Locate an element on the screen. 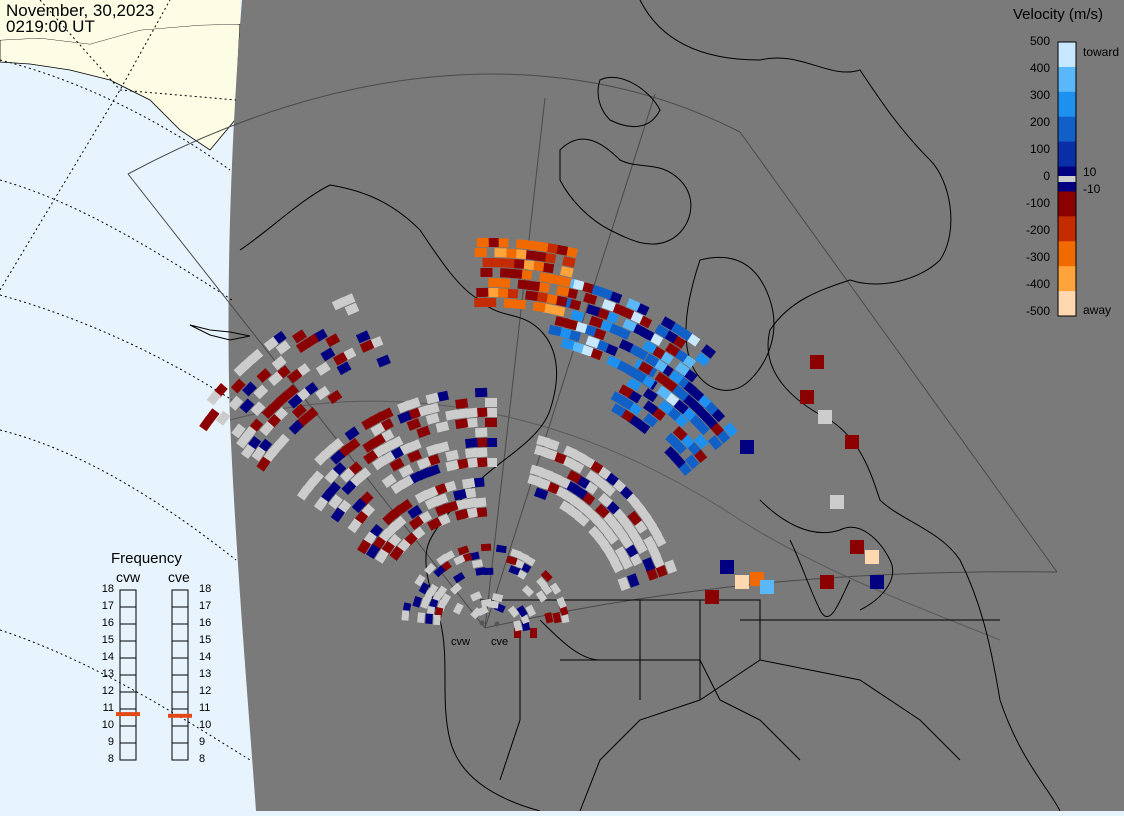 The height and width of the screenshot is (816, 1124). frequency-title: Frequency is located at coordinates (146, 558).